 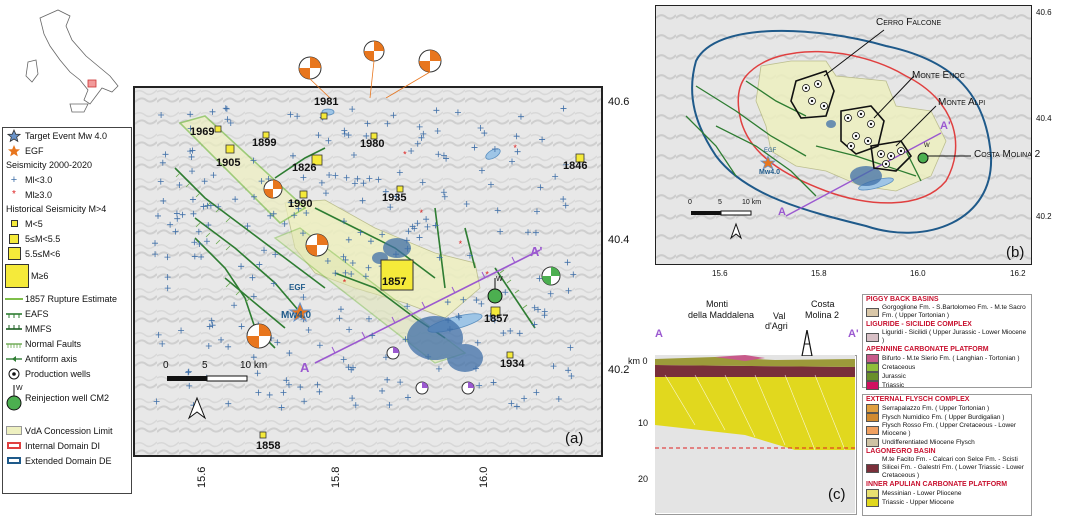 I want to click on label-costa: Costa, so click(x=823, y=304).